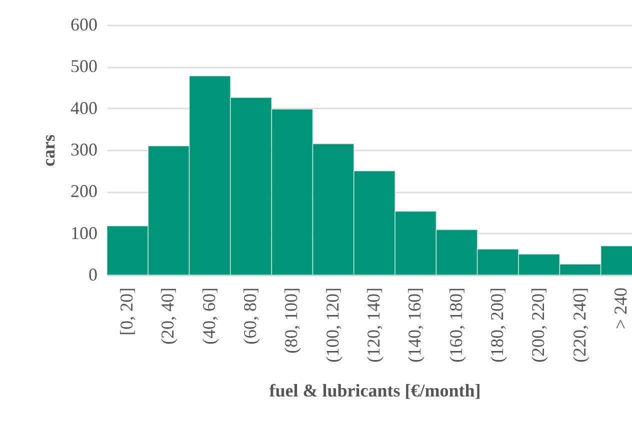 The width and height of the screenshot is (632, 437). I want to click on x-tick-label: (20, 40], so click(168, 316).